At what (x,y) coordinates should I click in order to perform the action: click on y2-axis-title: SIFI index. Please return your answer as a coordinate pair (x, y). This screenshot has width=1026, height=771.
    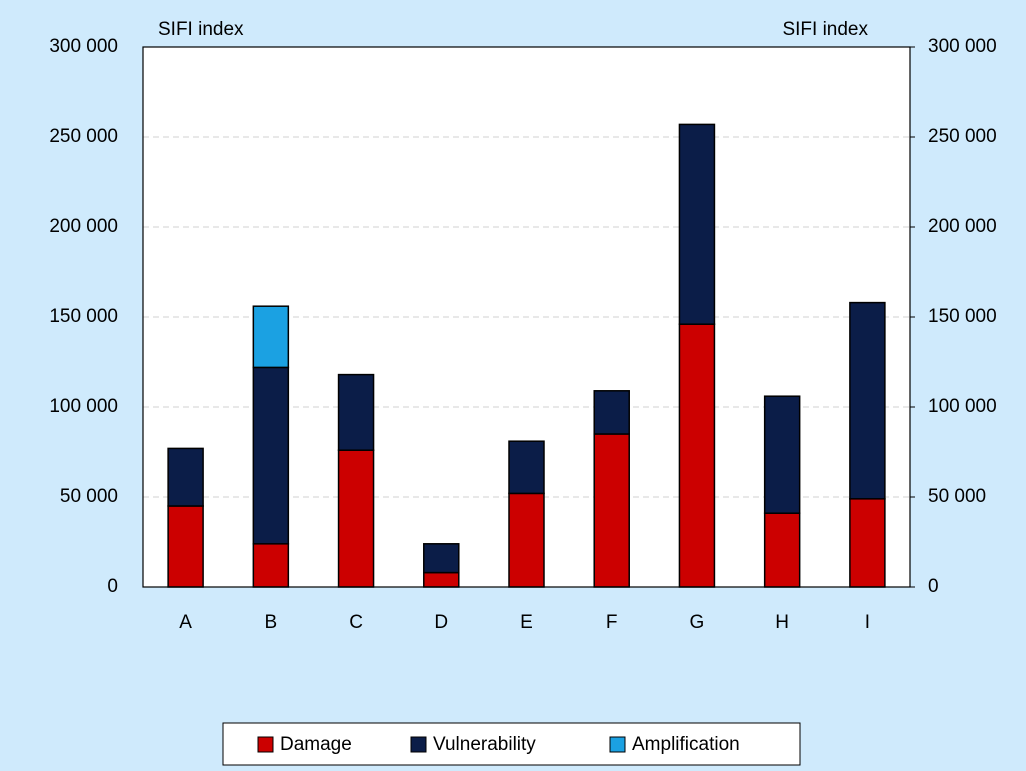
    Looking at the image, I should click on (825, 29).